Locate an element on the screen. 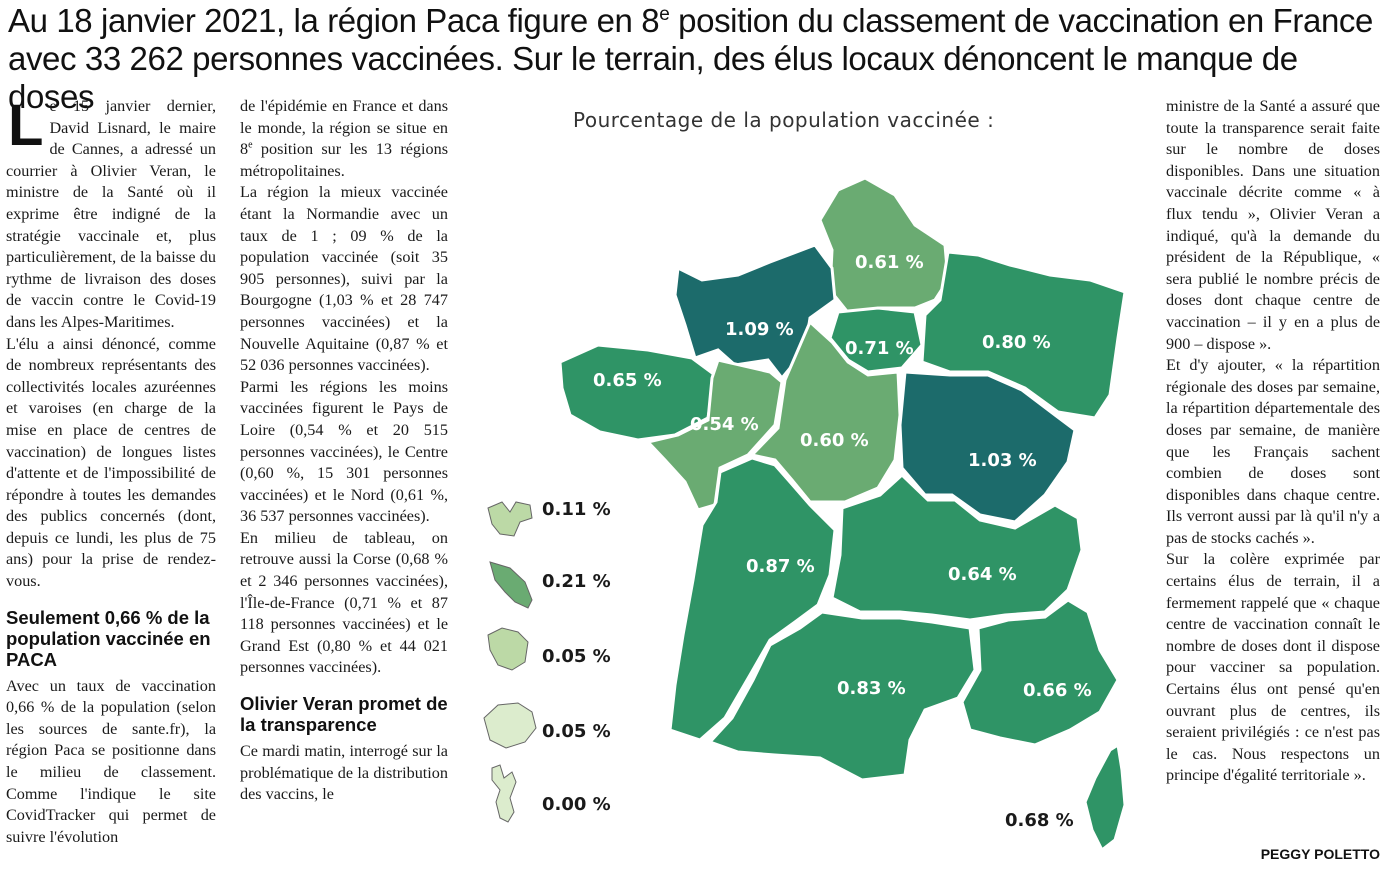 The width and height of the screenshot is (1386, 872). subheading: Olivier Veran promet de la transparence is located at coordinates (344, 714).